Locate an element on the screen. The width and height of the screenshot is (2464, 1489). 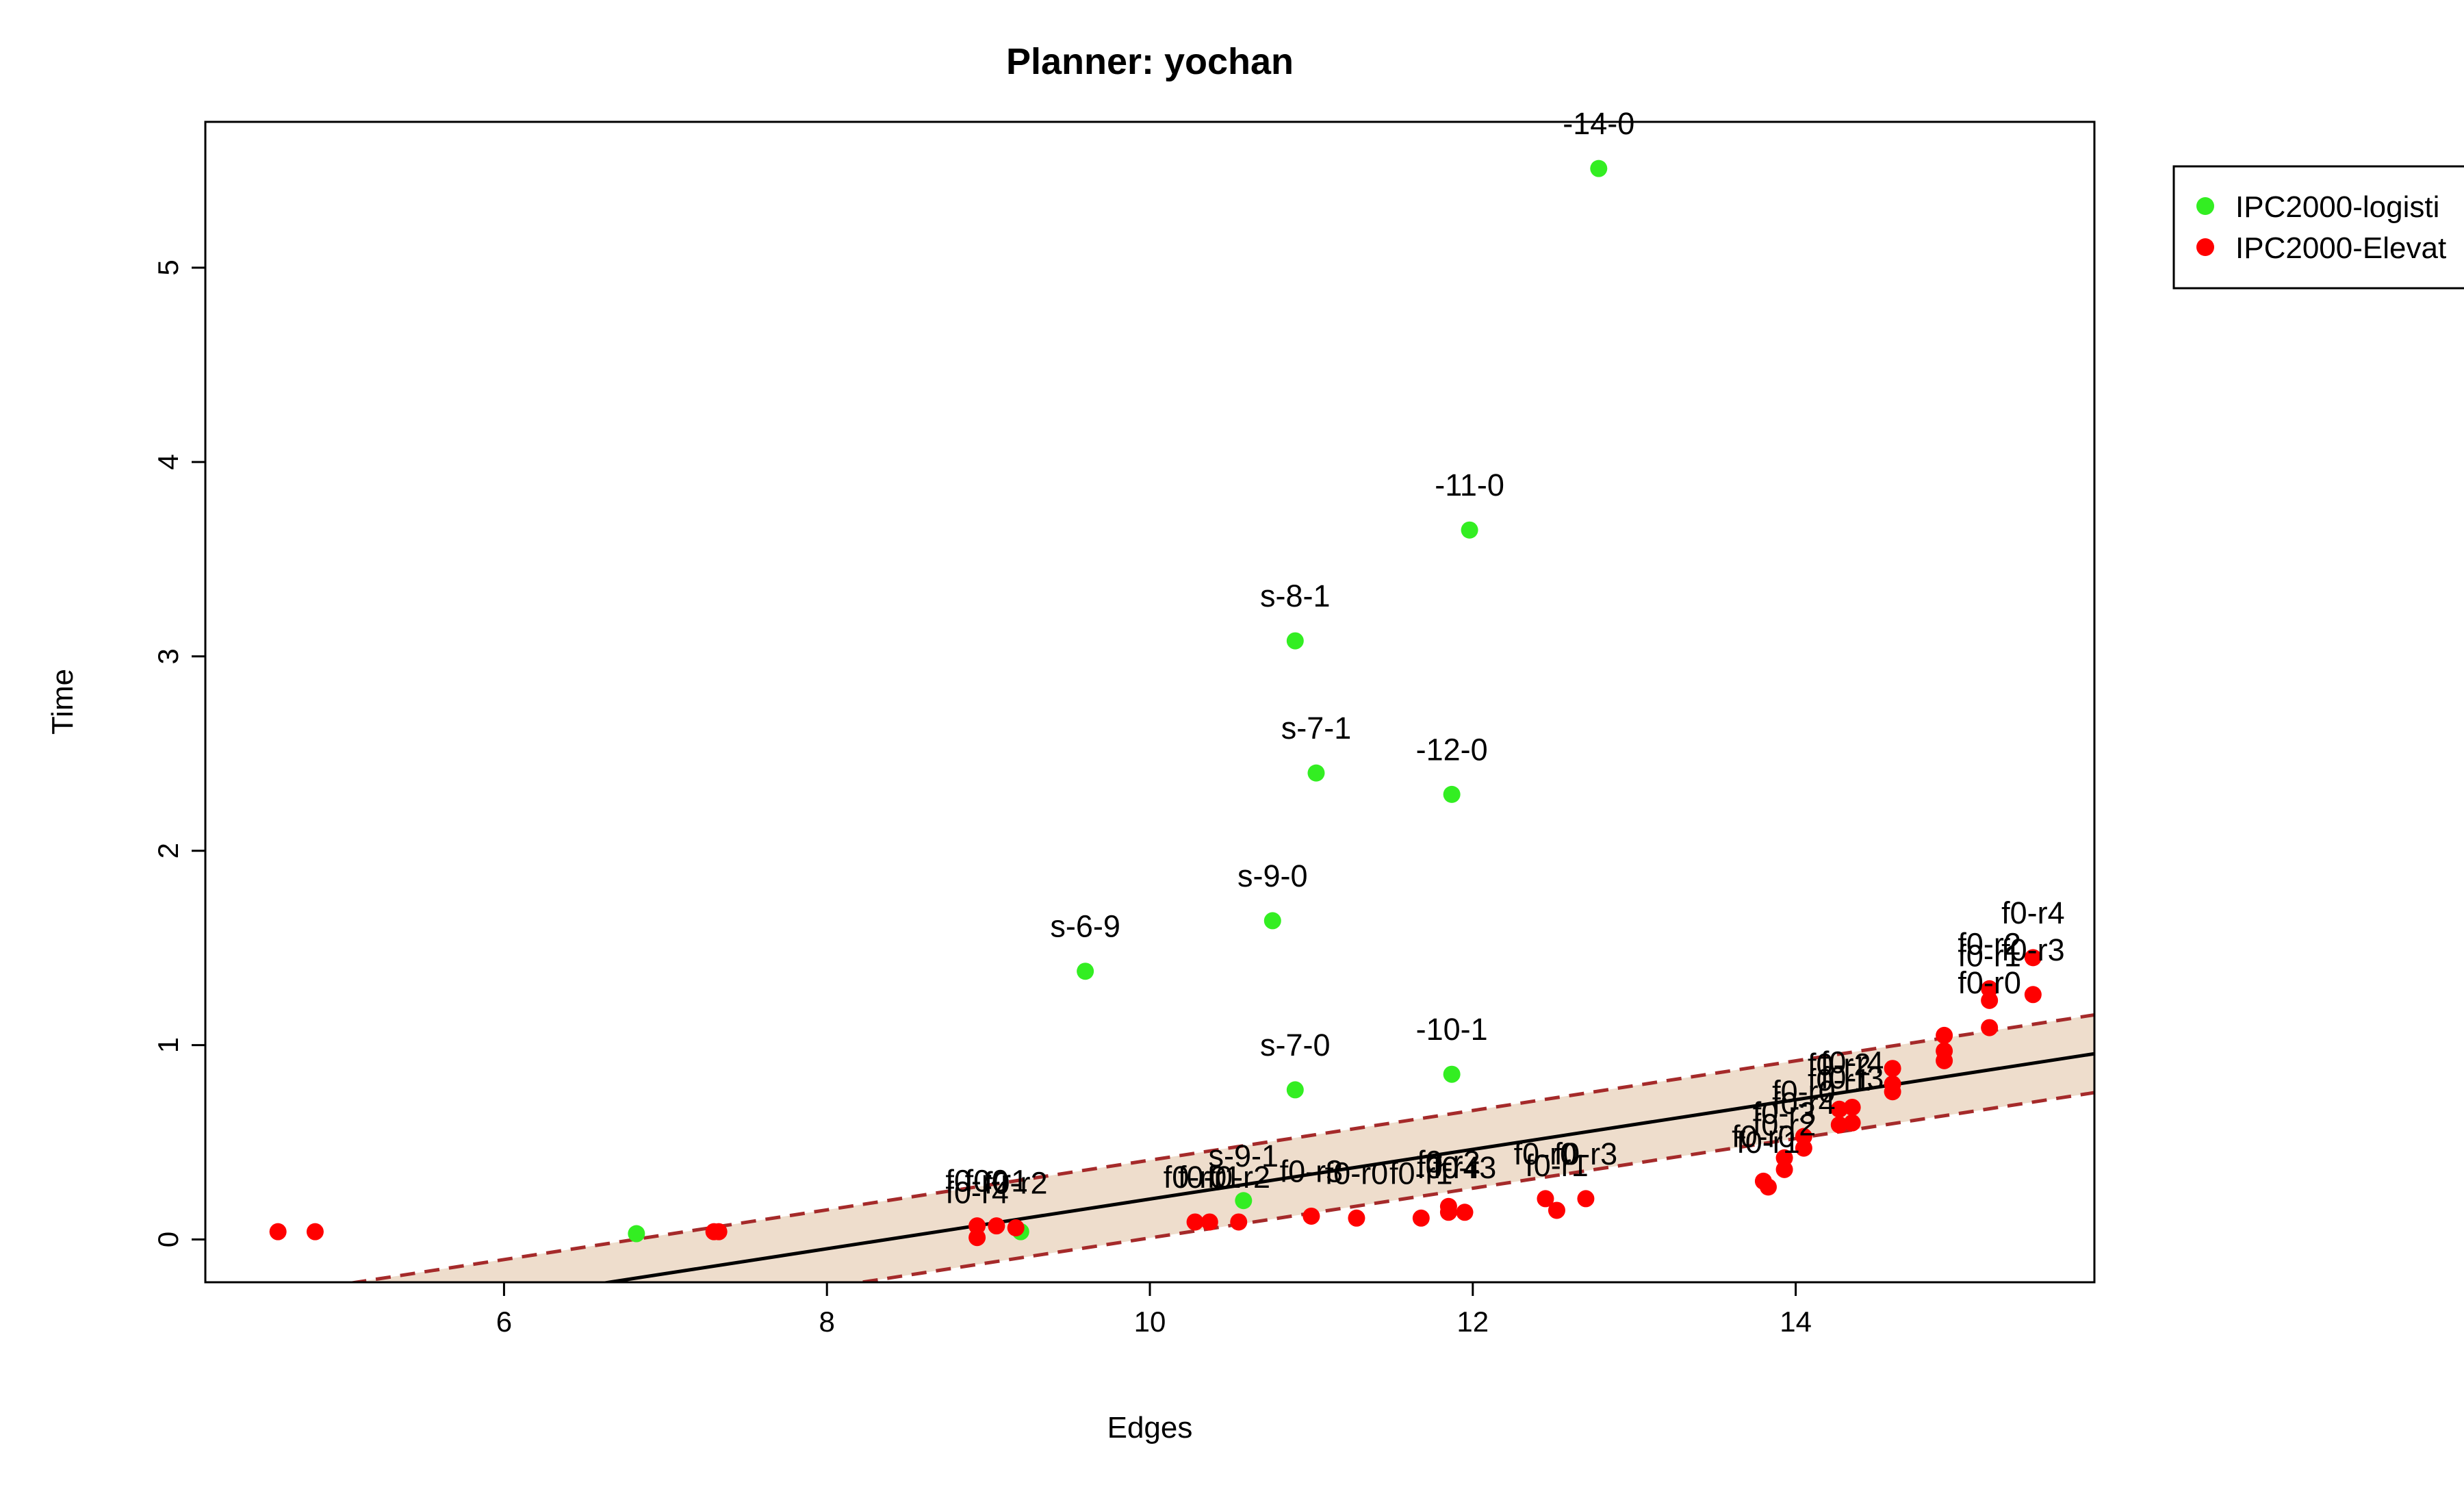
x-tick-label: 14 is located at coordinates (1796, 1322).